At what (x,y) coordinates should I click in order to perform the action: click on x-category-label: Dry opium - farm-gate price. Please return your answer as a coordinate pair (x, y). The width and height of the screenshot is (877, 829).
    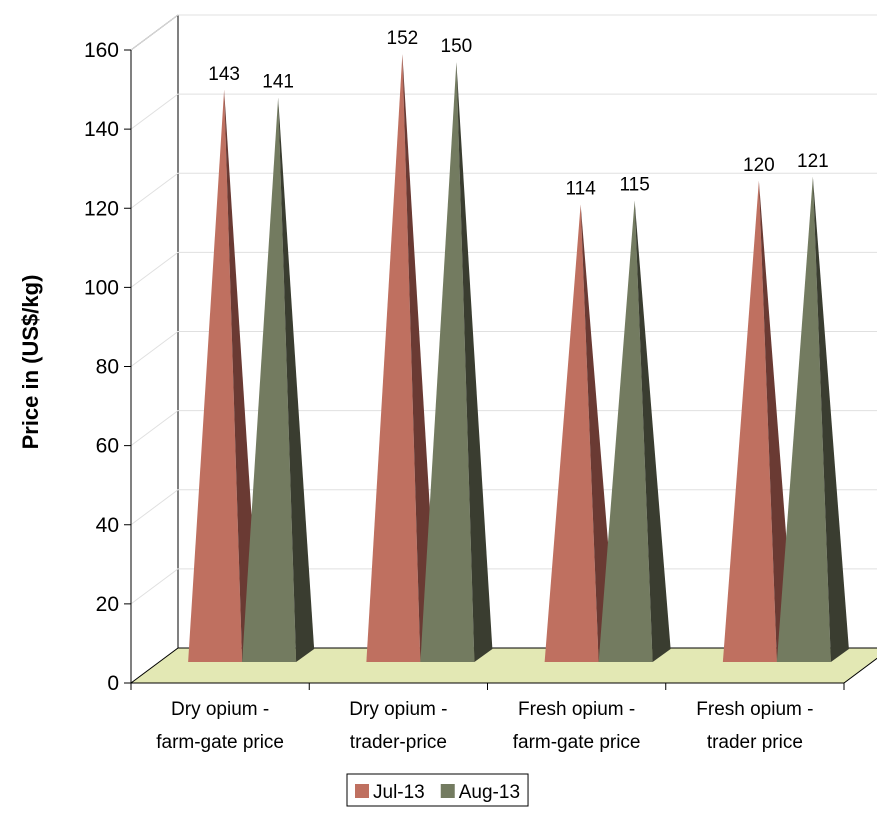
    Looking at the image, I should click on (220, 726).